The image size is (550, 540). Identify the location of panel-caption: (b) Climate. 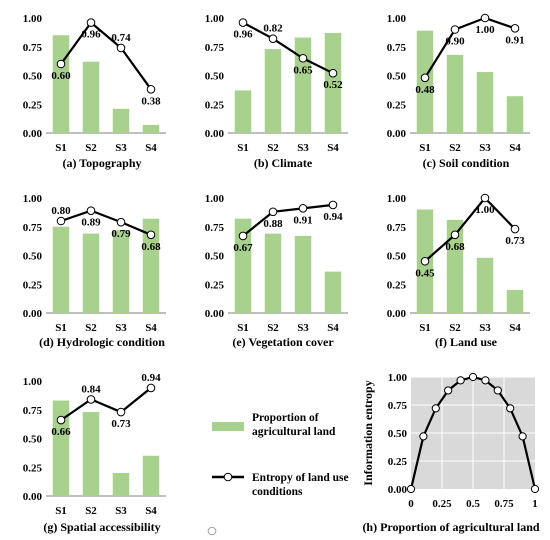
(283, 163).